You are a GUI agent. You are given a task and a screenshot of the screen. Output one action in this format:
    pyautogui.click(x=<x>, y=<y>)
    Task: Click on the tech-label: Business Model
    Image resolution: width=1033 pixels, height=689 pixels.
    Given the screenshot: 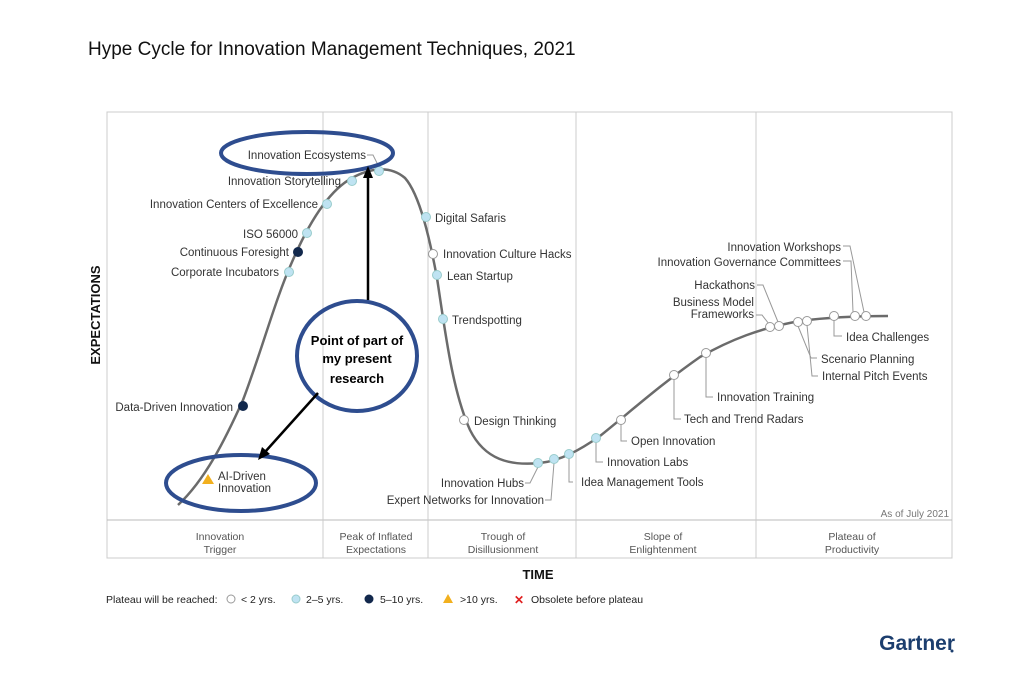 What is the action you would take?
    pyautogui.click(x=713, y=303)
    